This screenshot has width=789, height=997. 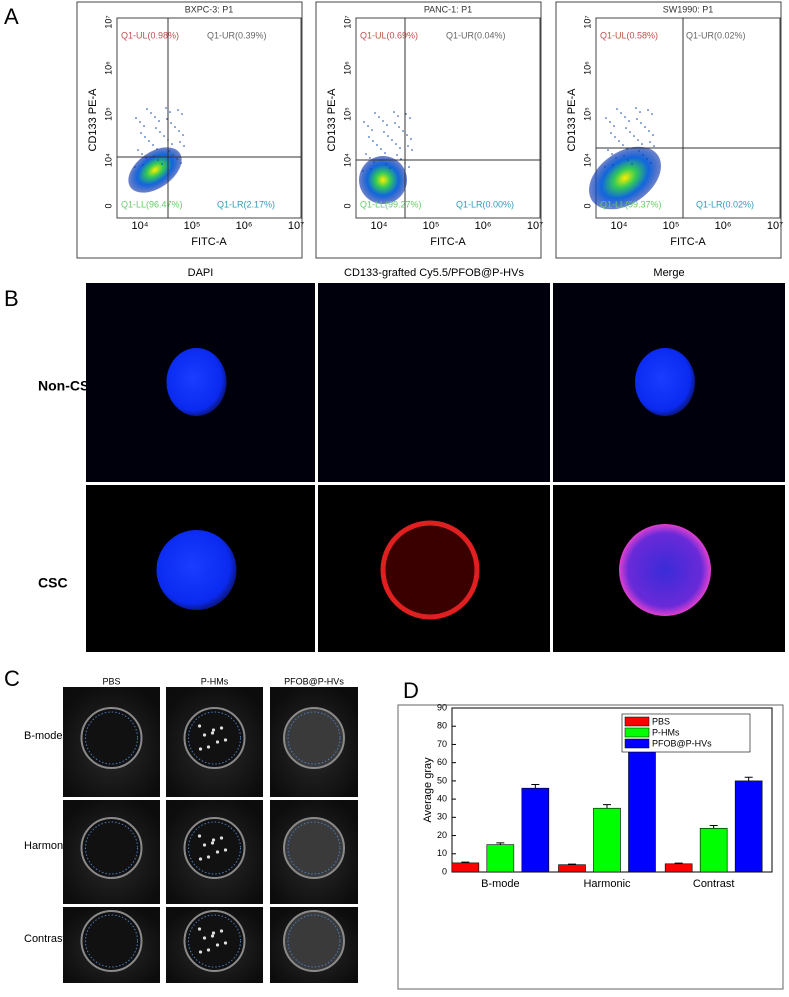 What do you see at coordinates (666, 732) in the screenshot?
I see `legend-label: P-HMs` at bounding box center [666, 732].